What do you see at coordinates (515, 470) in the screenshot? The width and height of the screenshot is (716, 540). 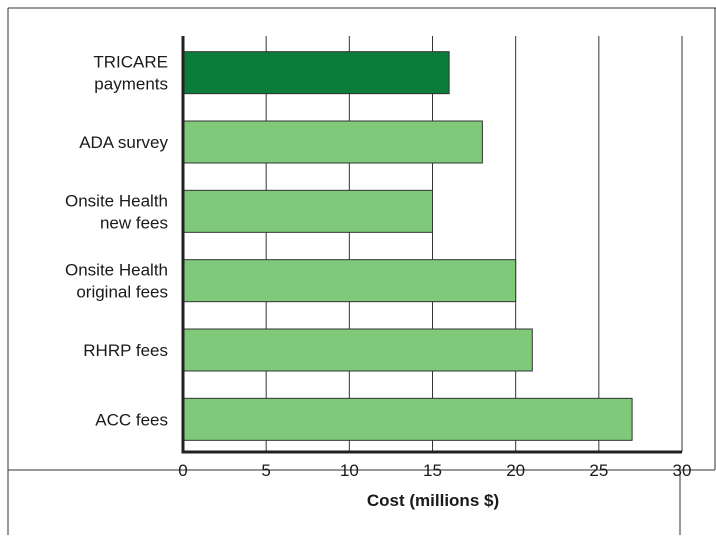 I see `x-tick-label: 20` at bounding box center [515, 470].